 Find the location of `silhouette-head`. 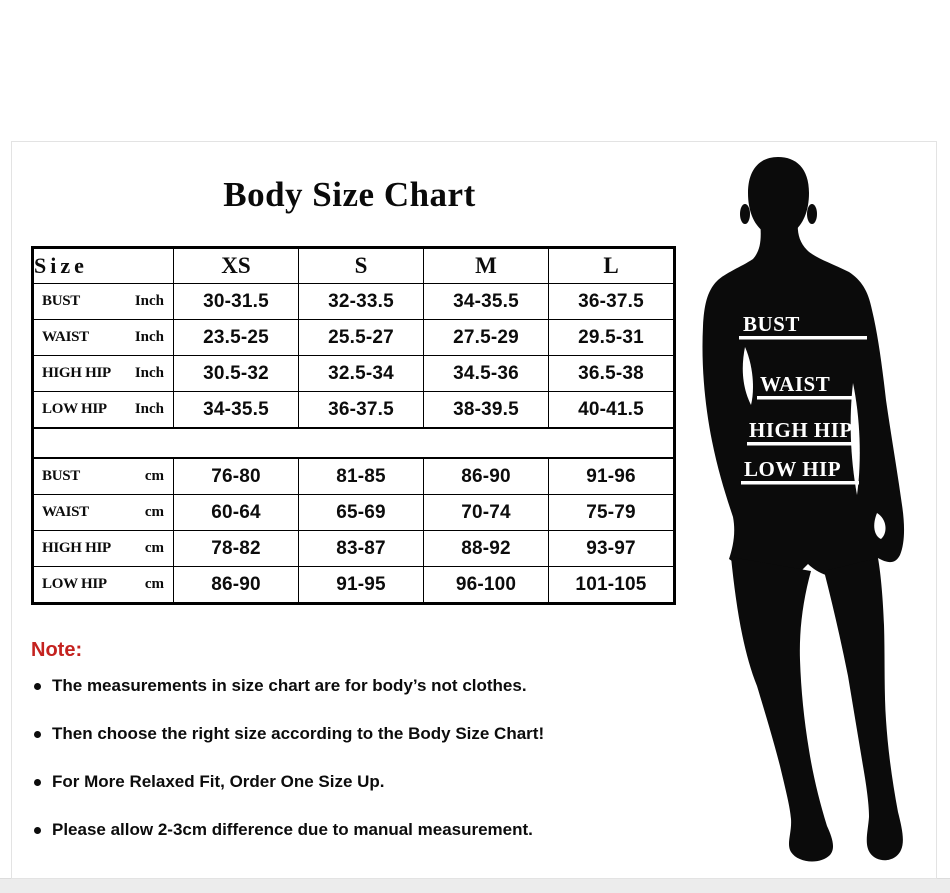

silhouette-head is located at coordinates (778, 197).